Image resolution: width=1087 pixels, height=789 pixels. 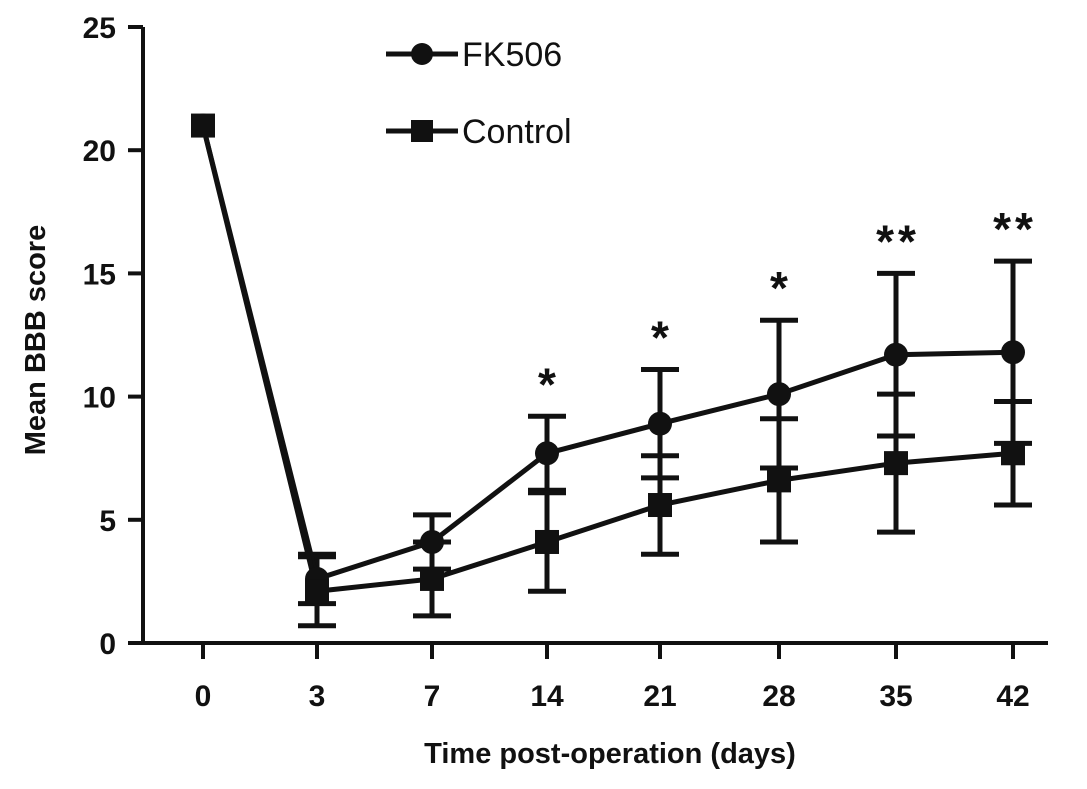 I want to click on x-tick-label-3: 3, so click(x=317, y=696).